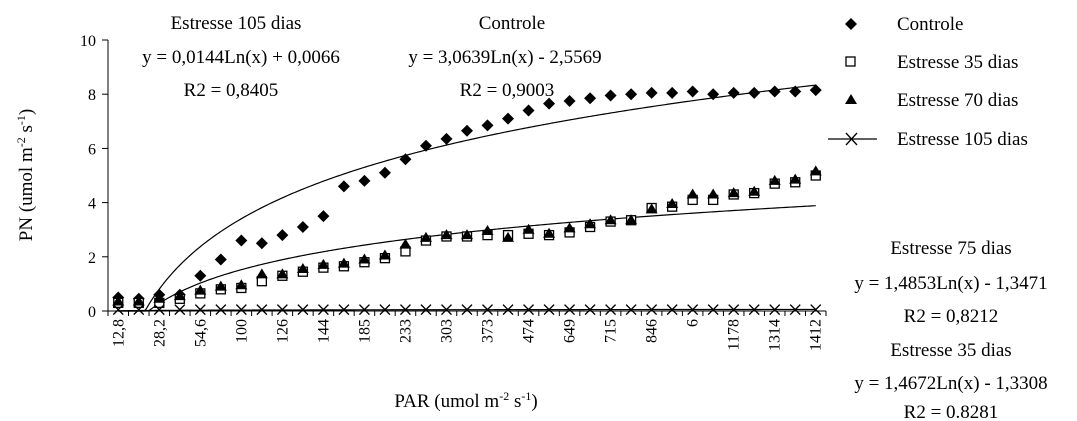 The image size is (1077, 421). I want to click on y-axis-label: PN (umol m-2 s-1), so click(25, 175).